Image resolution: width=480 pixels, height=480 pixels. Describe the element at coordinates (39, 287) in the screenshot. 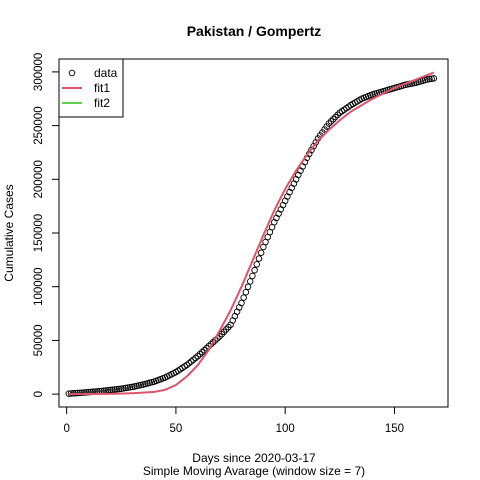

I see `y-tick-label: 100000` at that location.